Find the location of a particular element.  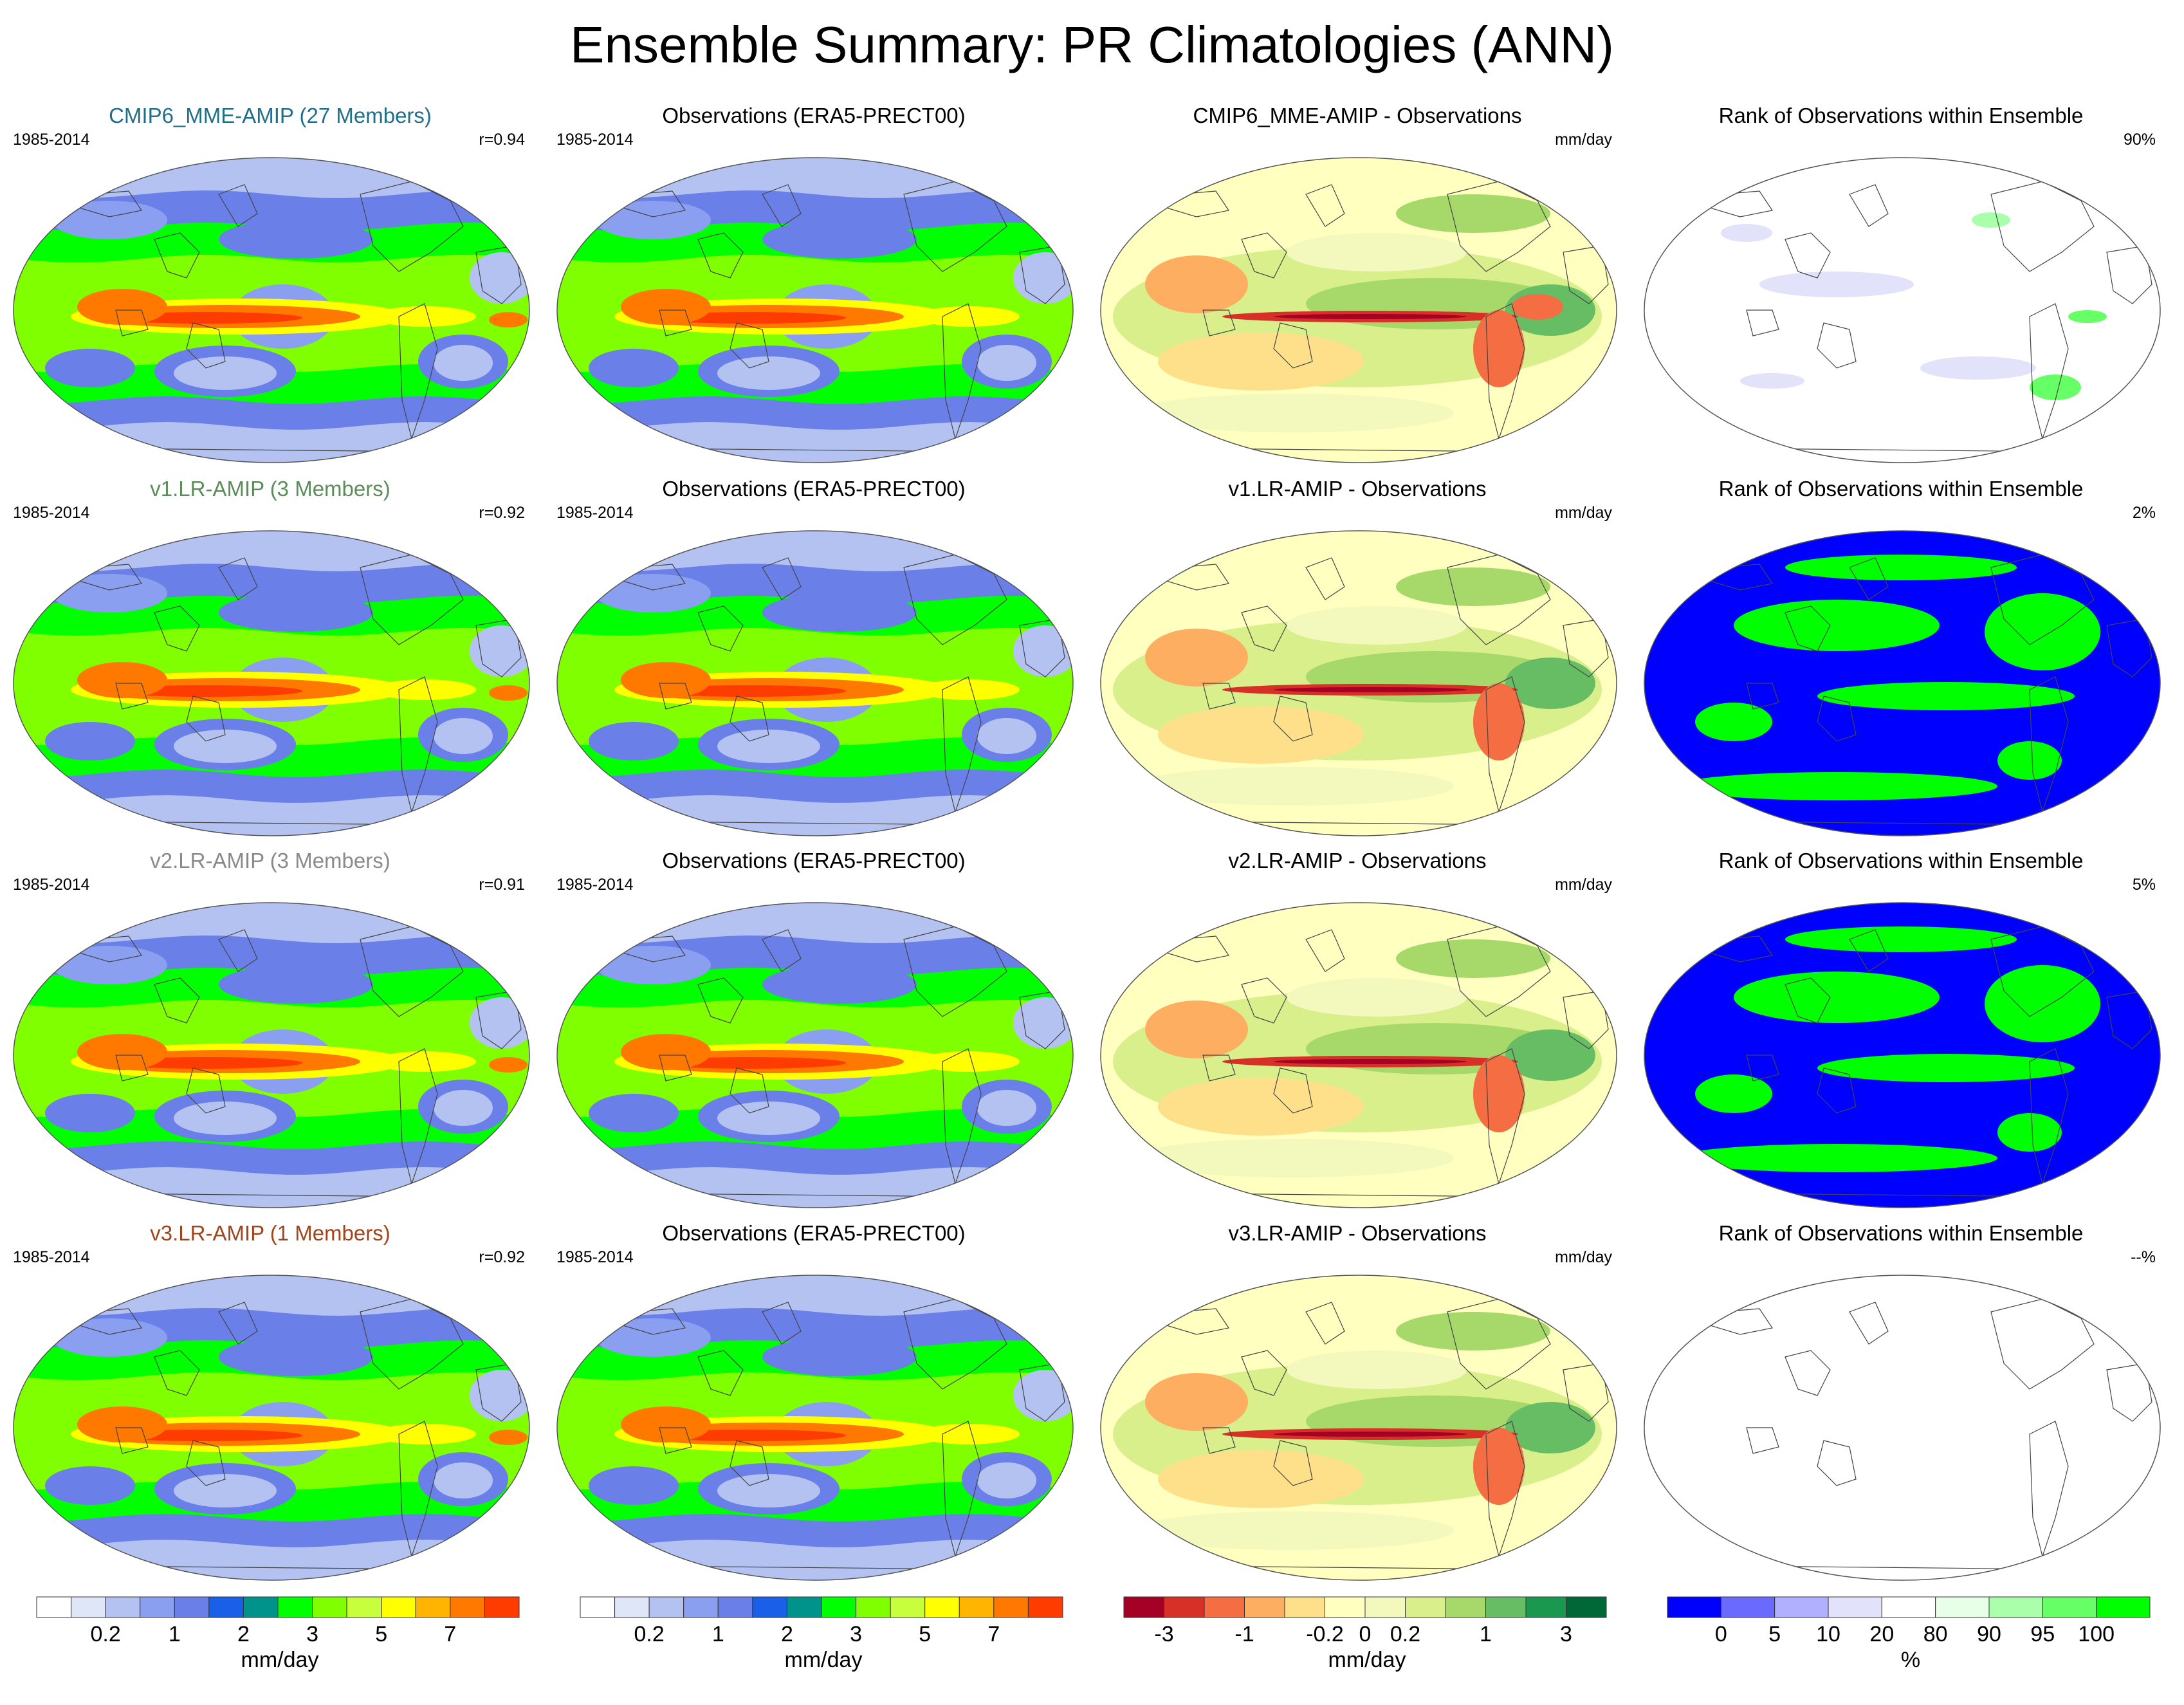

colorbar-tick-label: 5 is located at coordinates (382, 1634).